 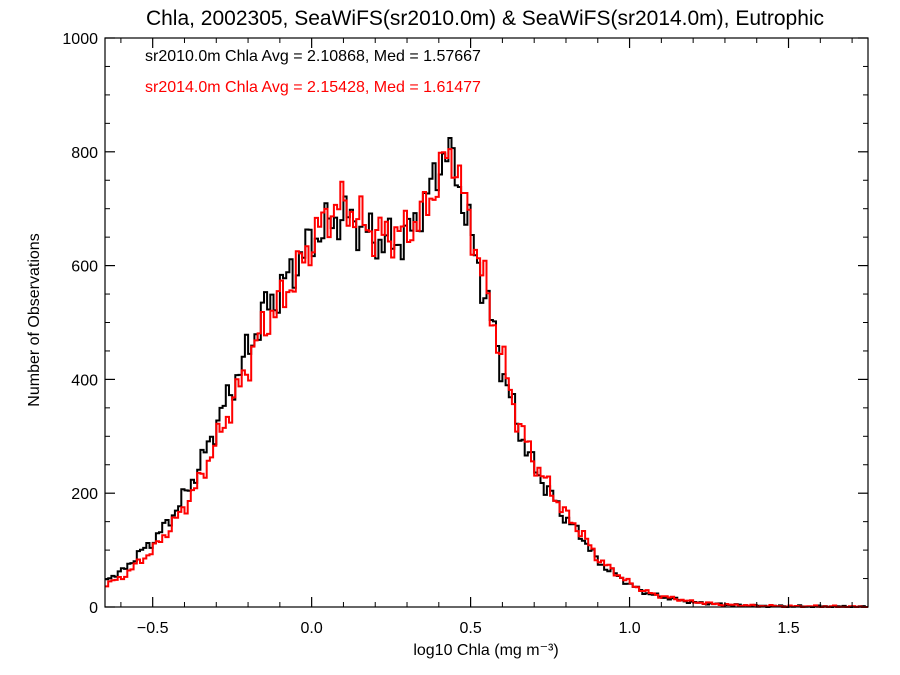 I want to click on y-tick-label: 400, so click(x=84, y=380).